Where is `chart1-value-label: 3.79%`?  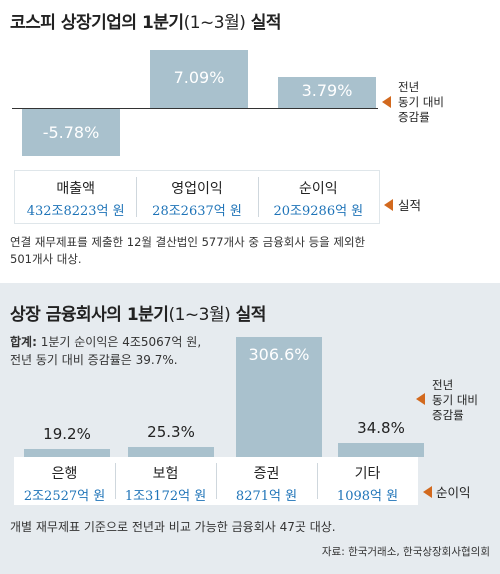 chart1-value-label: 3.79% is located at coordinates (327, 91).